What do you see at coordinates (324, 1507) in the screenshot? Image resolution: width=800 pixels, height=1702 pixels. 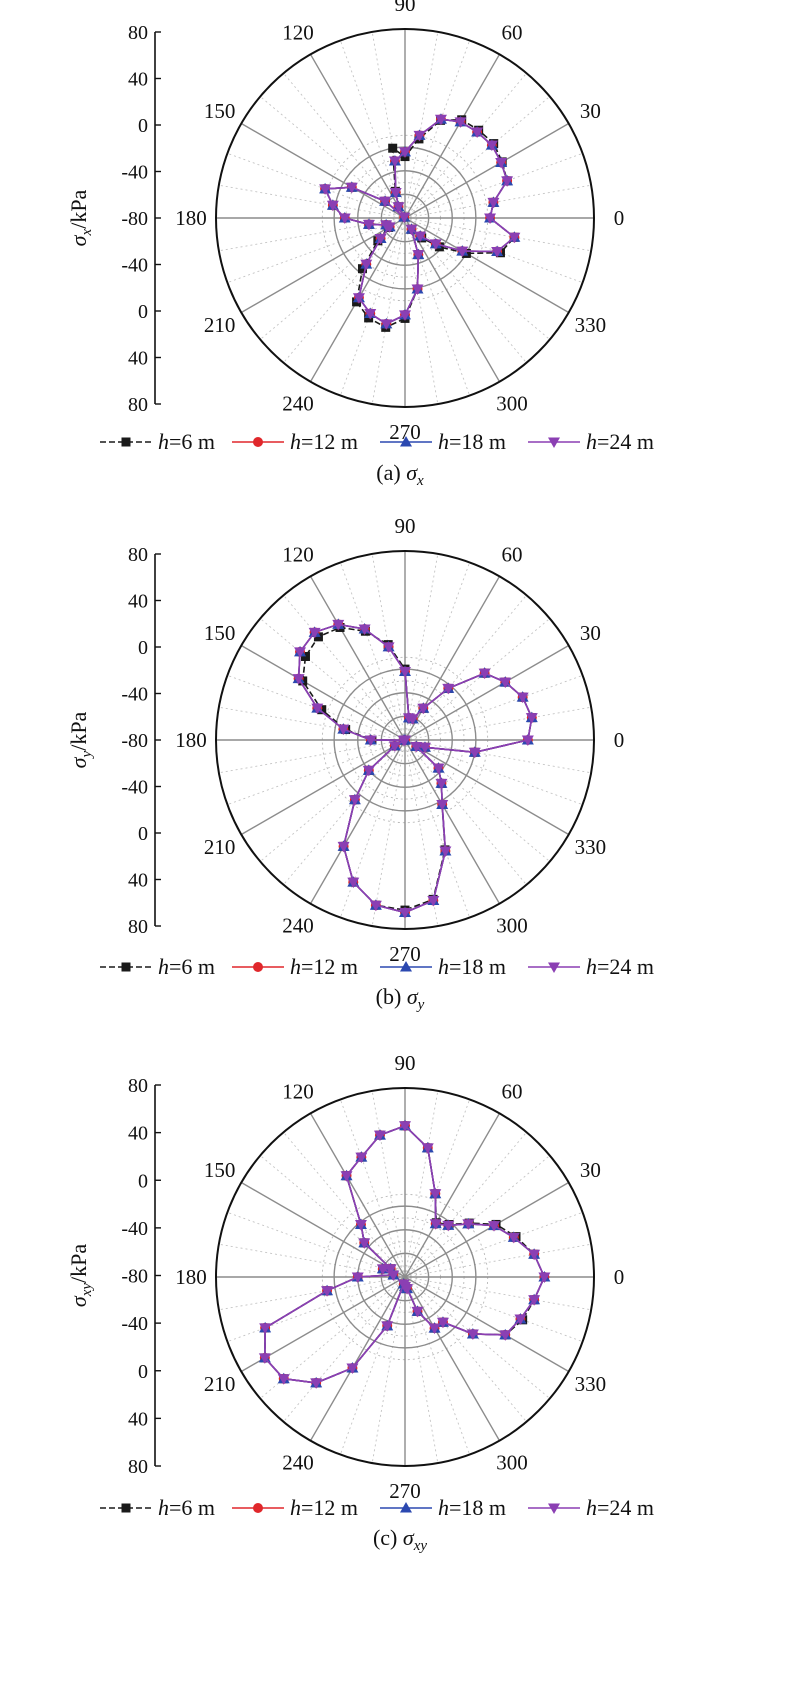 I see `legend-label: h=12 m` at bounding box center [324, 1507].